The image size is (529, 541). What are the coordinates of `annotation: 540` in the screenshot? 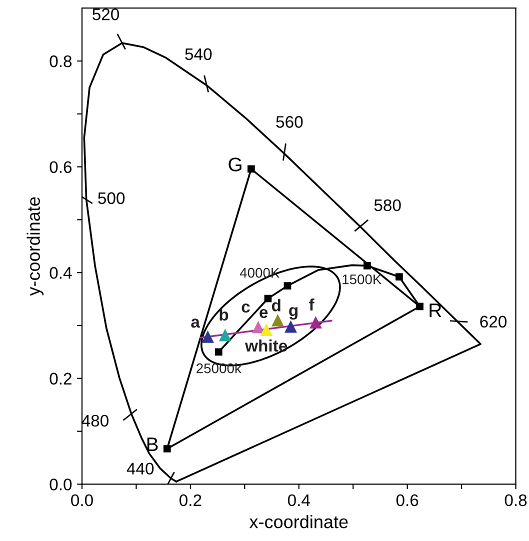 It's located at (198, 54).